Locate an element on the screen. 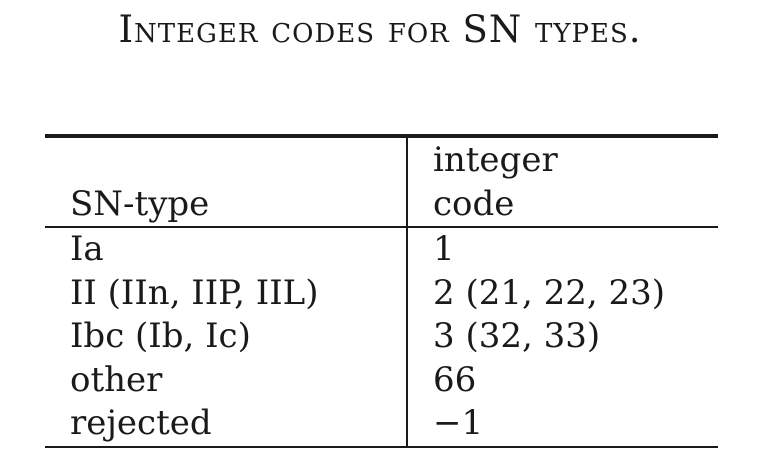 This screenshot has width=770, height=468. cell-integer-code: −1 is located at coordinates (458, 423).